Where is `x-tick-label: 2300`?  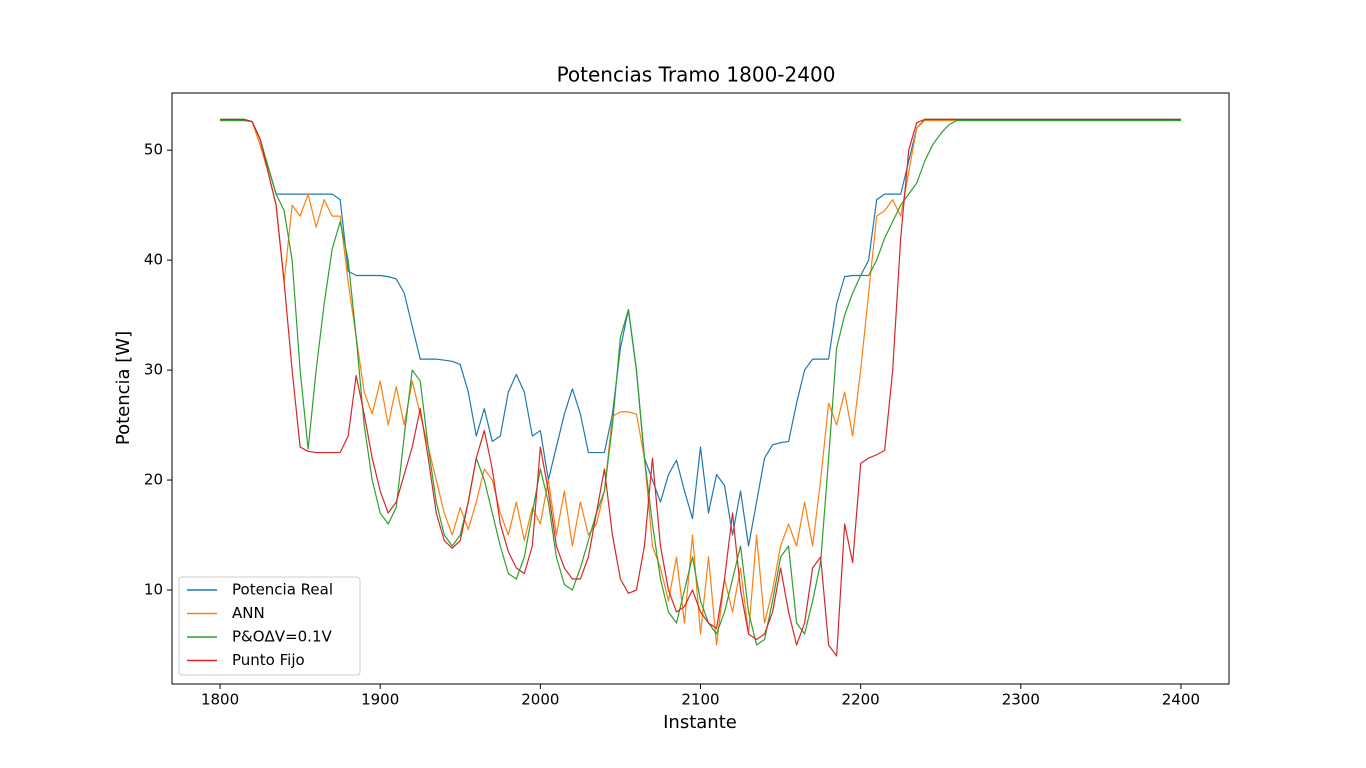
x-tick-label: 2300 is located at coordinates (1021, 700).